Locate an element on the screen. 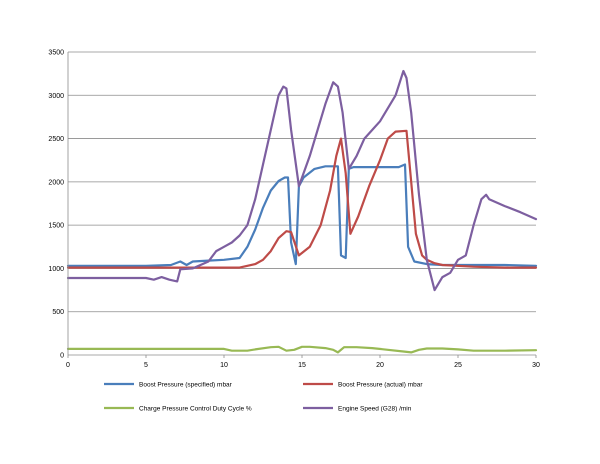 The height and width of the screenshot is (464, 600). y-tick-label: 2500 is located at coordinates (56, 139).